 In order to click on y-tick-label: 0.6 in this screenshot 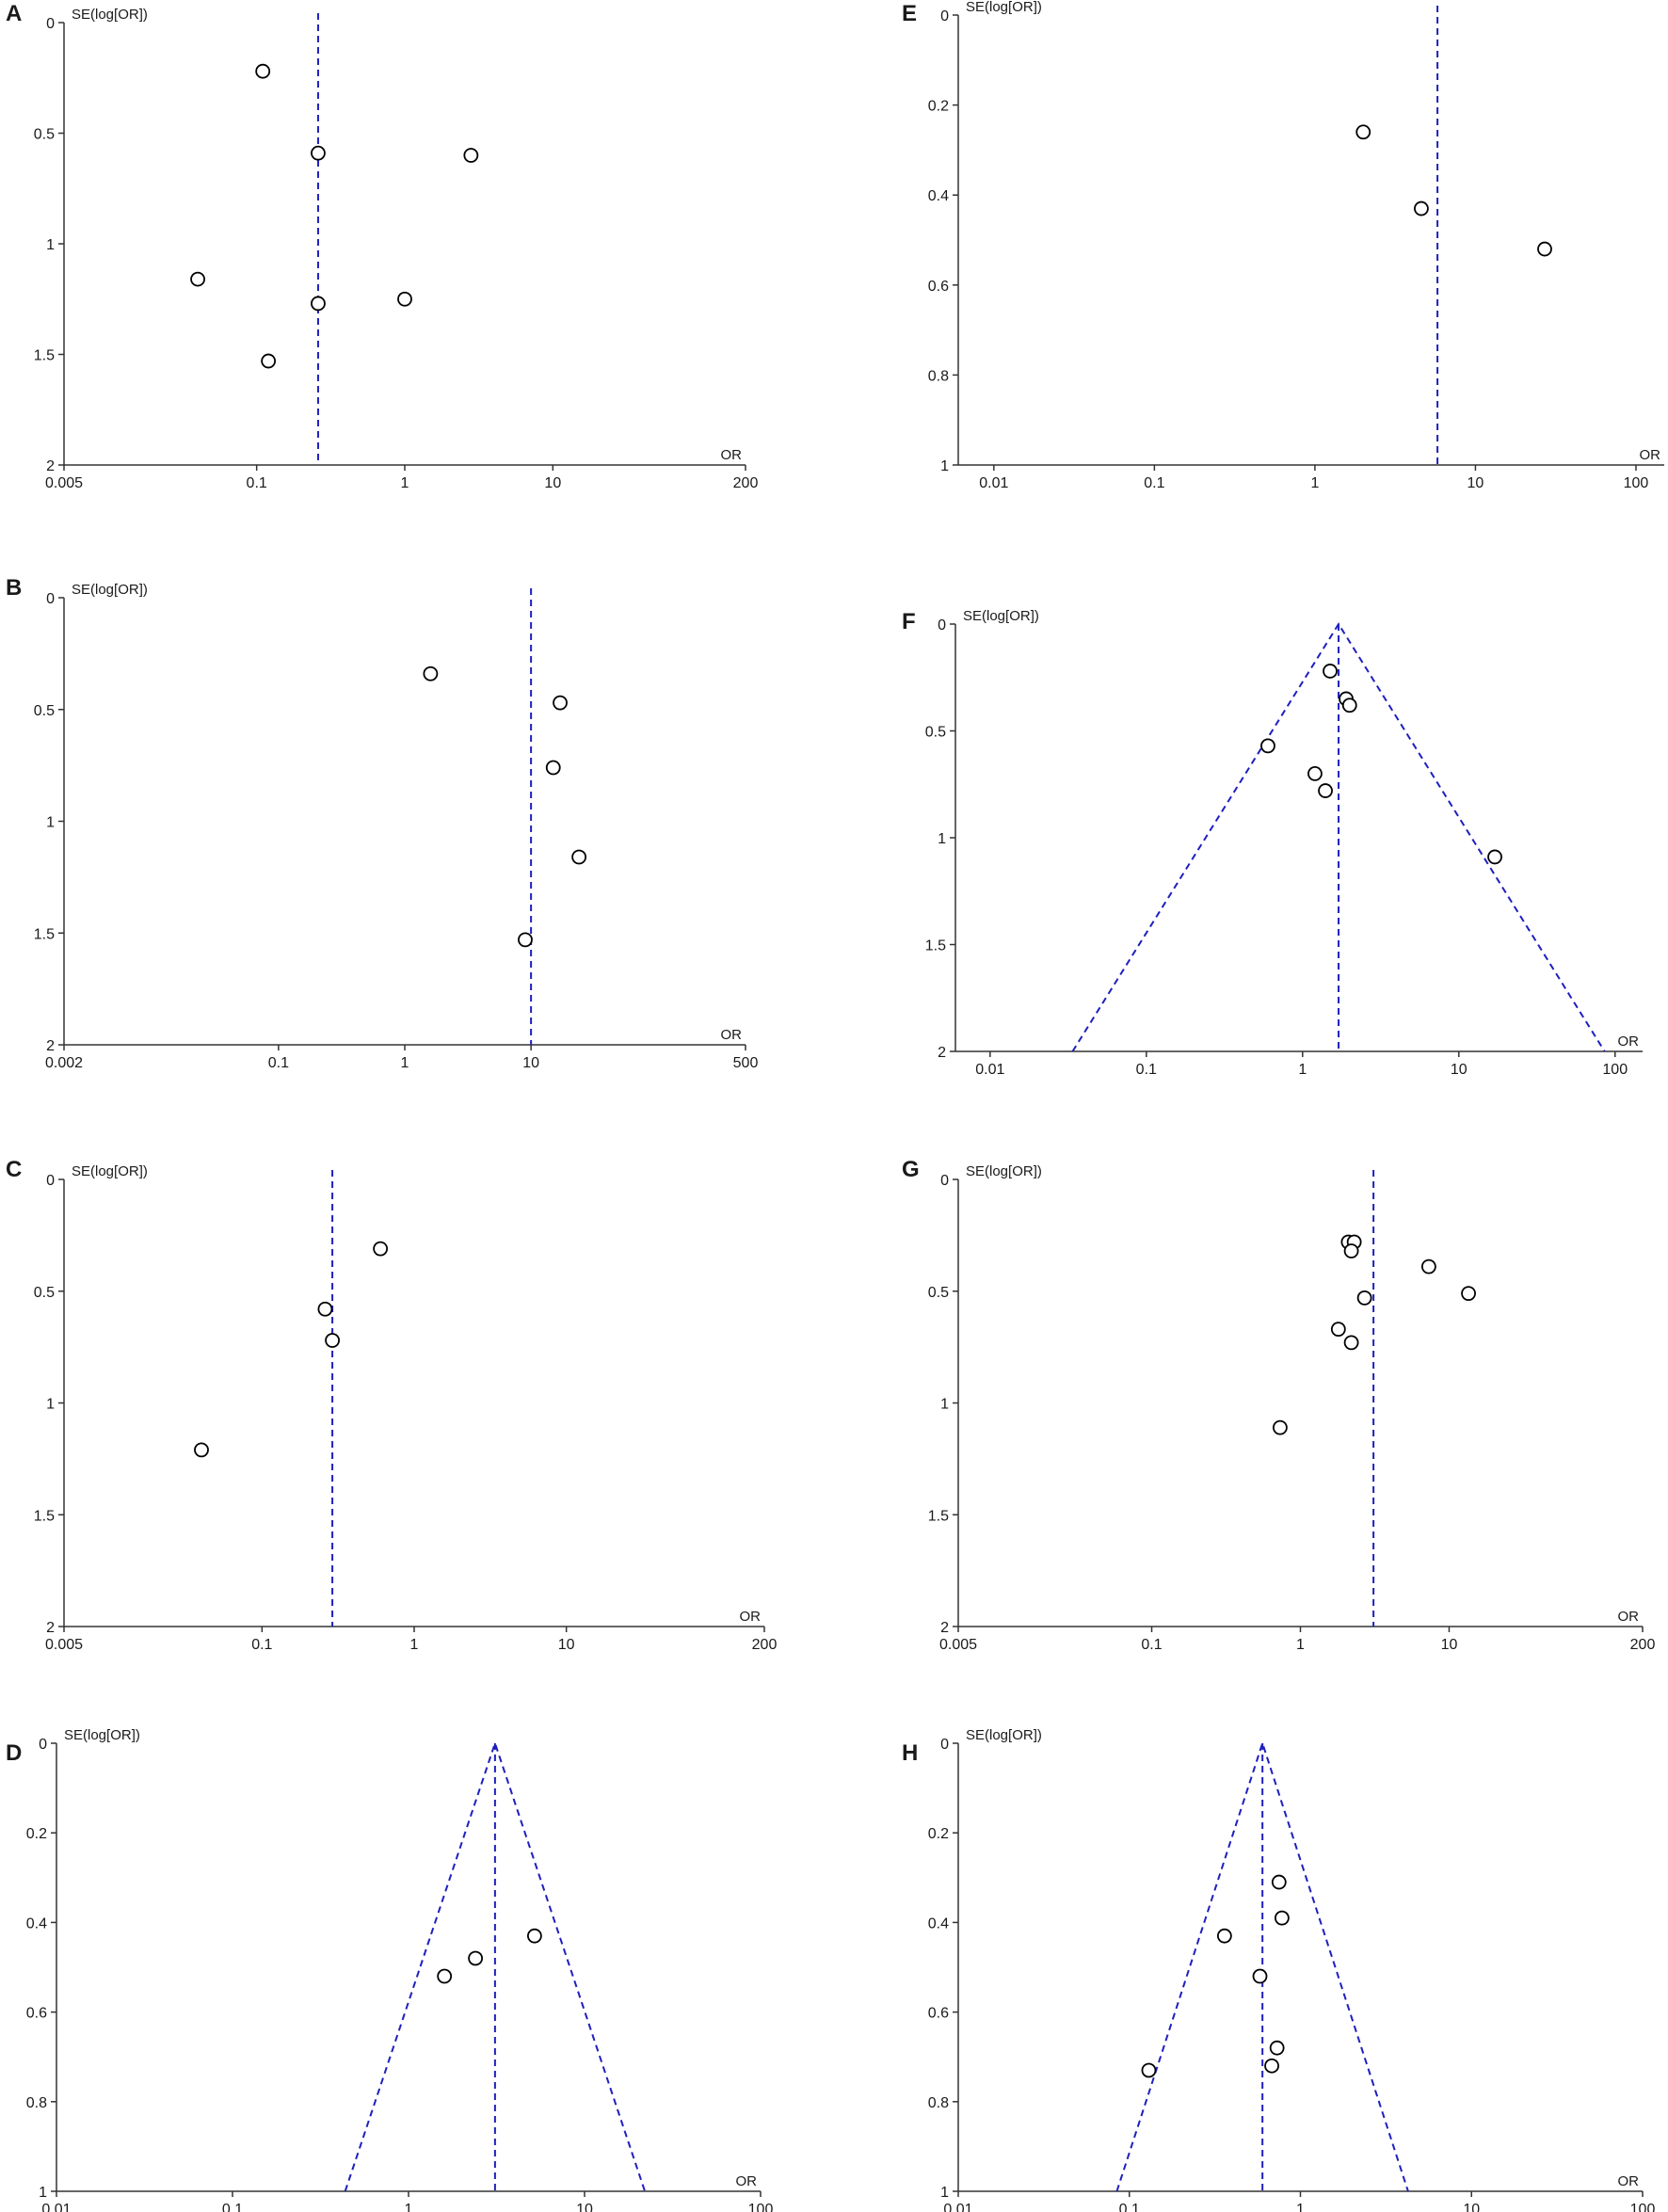, I will do `click(938, 2014)`.